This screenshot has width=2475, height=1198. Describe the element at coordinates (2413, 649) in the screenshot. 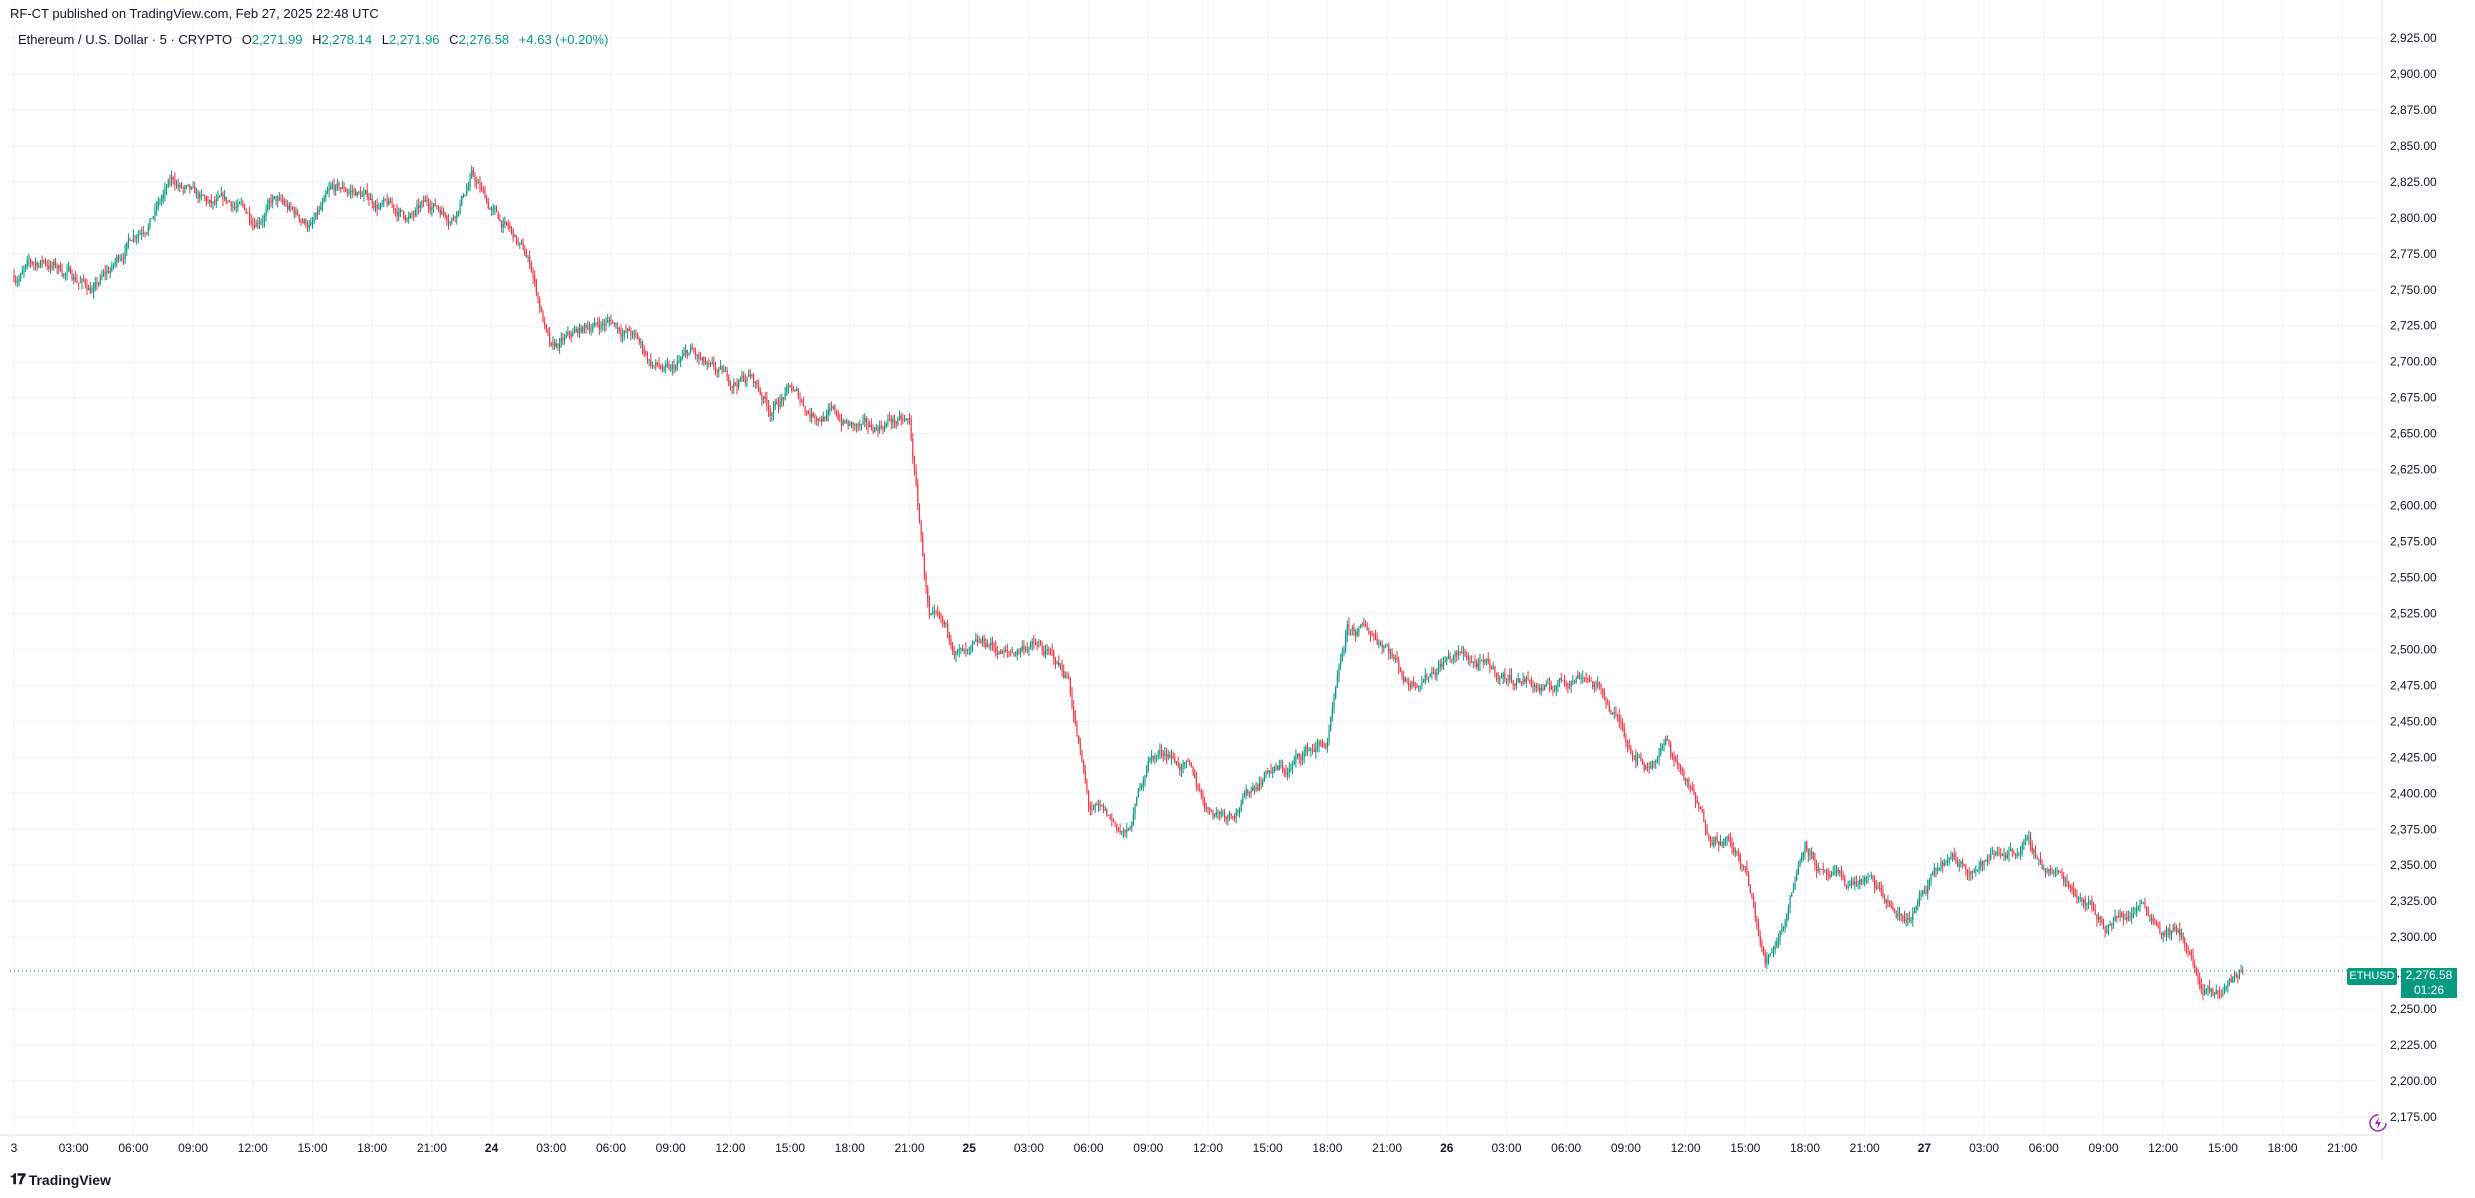

I see `y-tick-label: 2,500.00` at that location.